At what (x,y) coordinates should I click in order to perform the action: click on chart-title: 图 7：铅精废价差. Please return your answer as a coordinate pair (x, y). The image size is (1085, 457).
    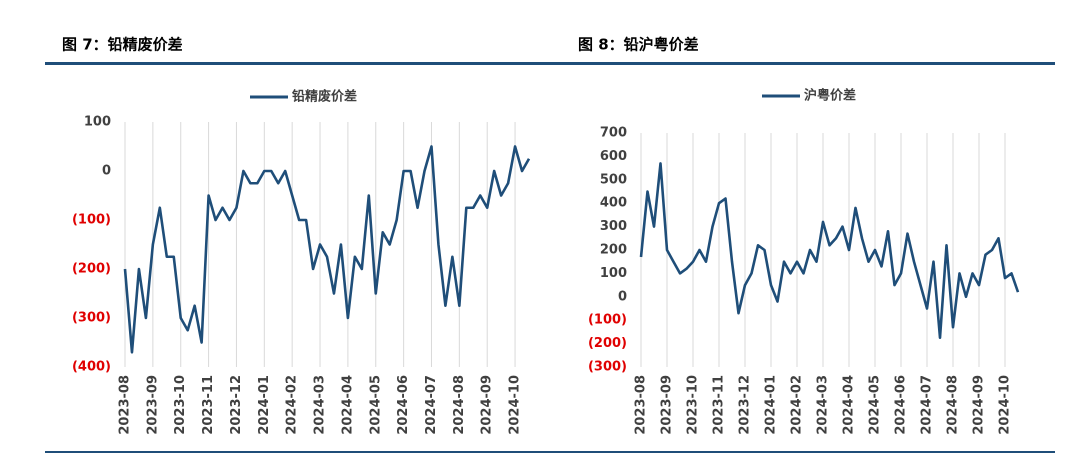
    Looking at the image, I should click on (122, 45).